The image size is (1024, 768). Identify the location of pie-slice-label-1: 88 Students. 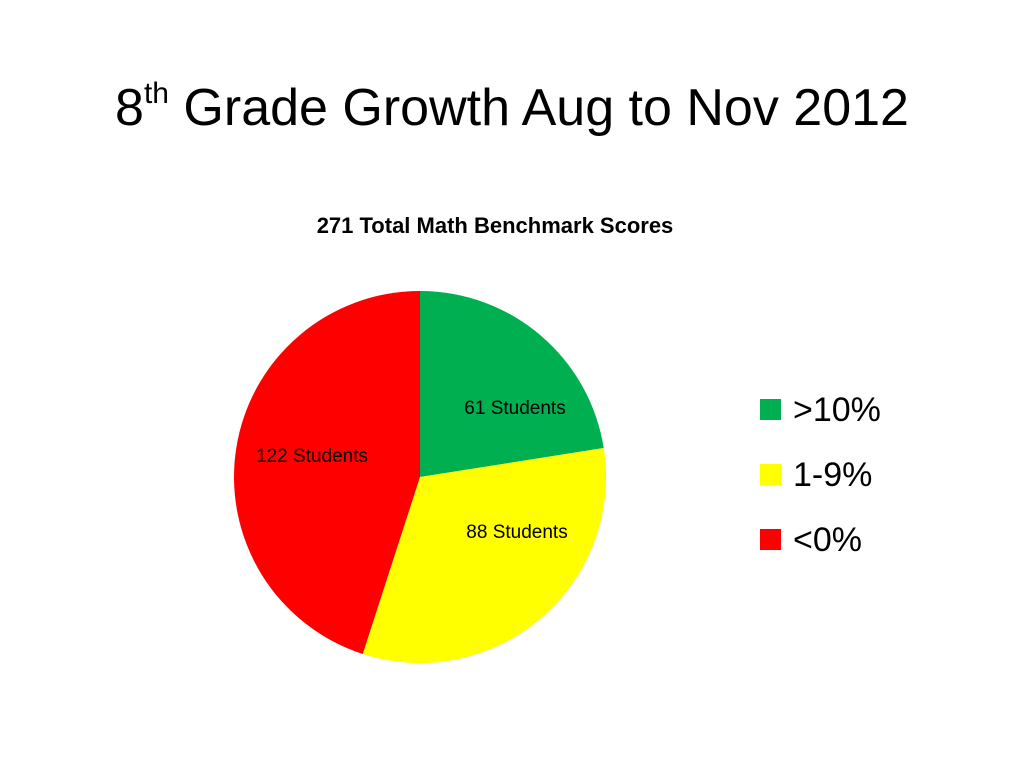
(517, 532).